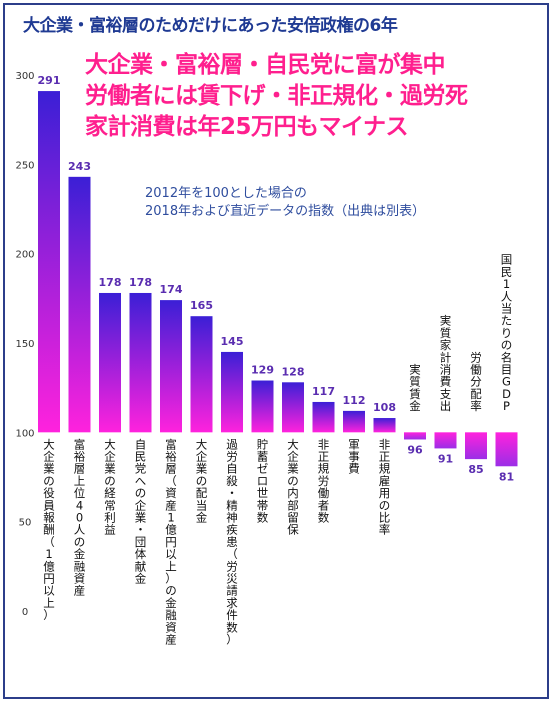 The image size is (554, 704). Describe the element at coordinates (25, 523) in the screenshot. I see `y-tick-label-1: 50` at that location.